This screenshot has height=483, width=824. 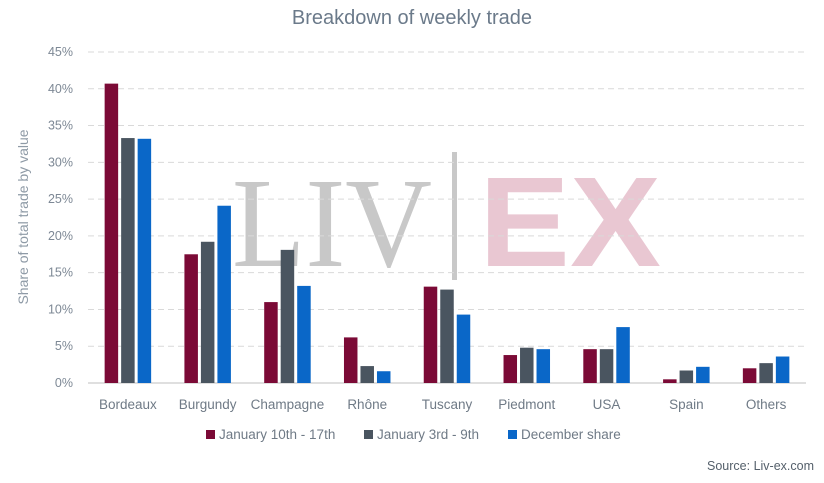 What do you see at coordinates (412, 18) in the screenshot?
I see `chart-title: Breakdown of weekly trade` at bounding box center [412, 18].